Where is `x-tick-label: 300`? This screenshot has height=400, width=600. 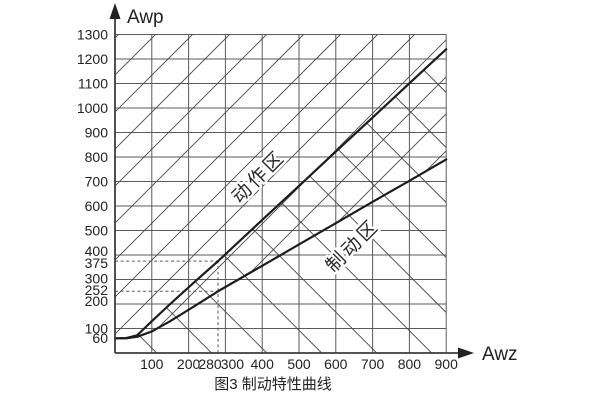
x-tick-label: 300 is located at coordinates (233, 364).